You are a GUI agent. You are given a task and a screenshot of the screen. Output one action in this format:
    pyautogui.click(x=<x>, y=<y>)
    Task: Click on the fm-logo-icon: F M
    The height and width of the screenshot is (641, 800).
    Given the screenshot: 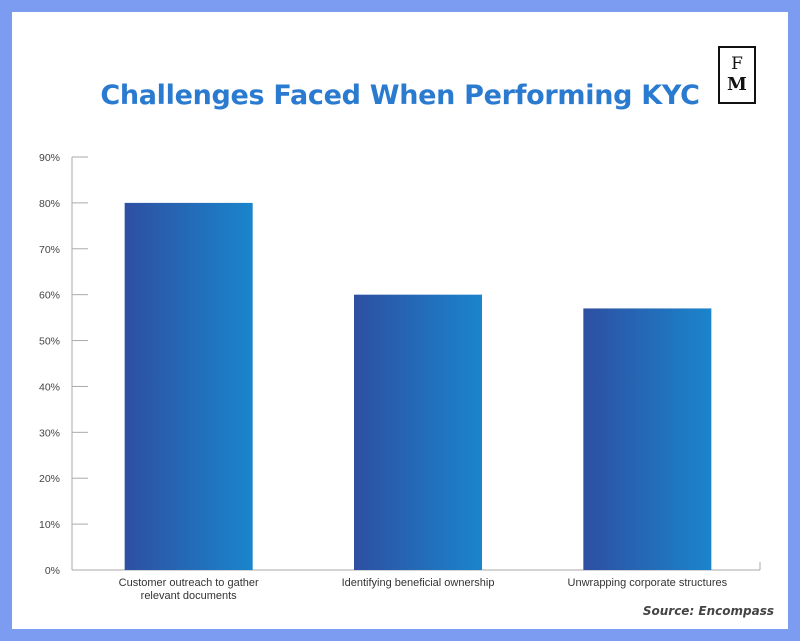 What is the action you would take?
    pyautogui.click(x=737, y=75)
    